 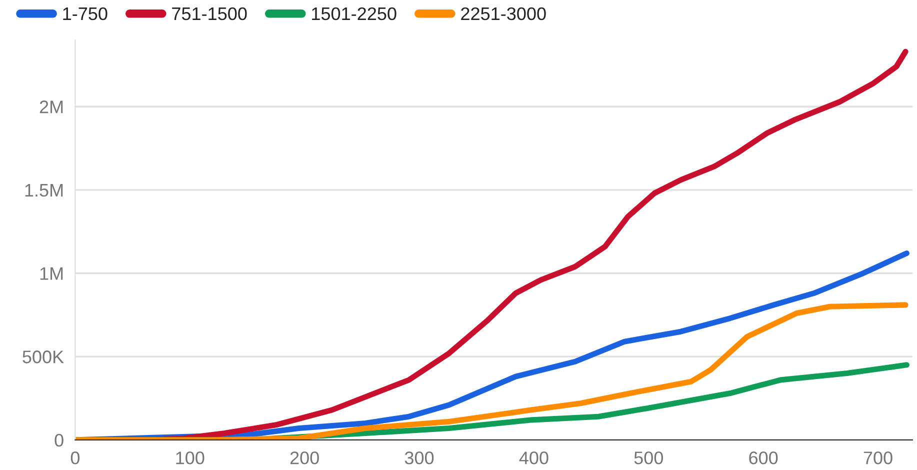 I want to click on y-tick-label: 500K, so click(x=43, y=357).